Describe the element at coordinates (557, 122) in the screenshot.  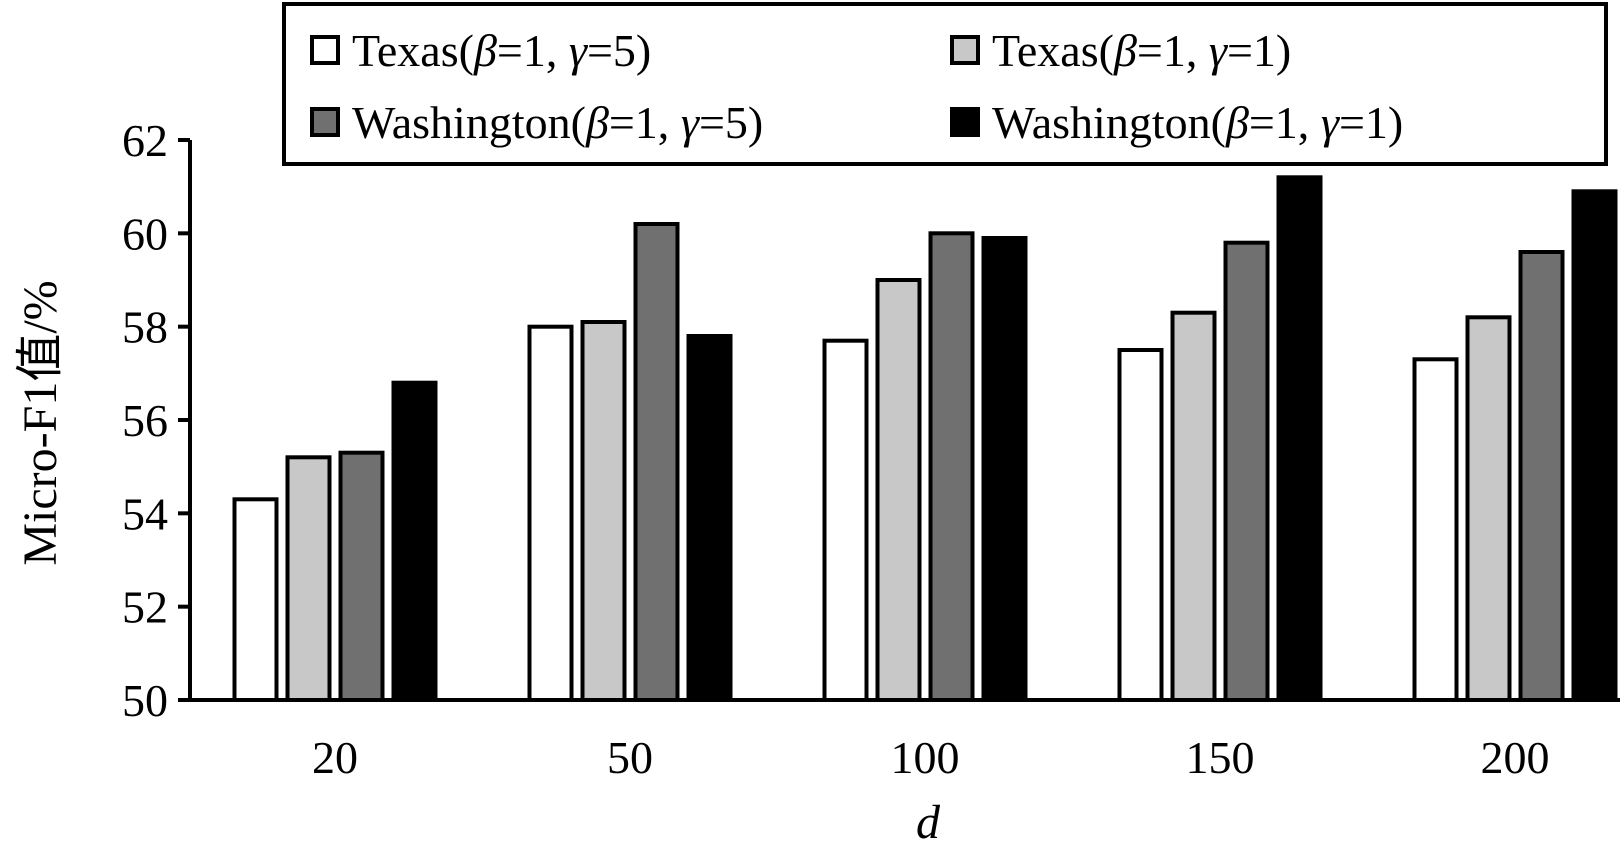
I see `legend-label-3: Washington(β=1, γ=5)` at that location.